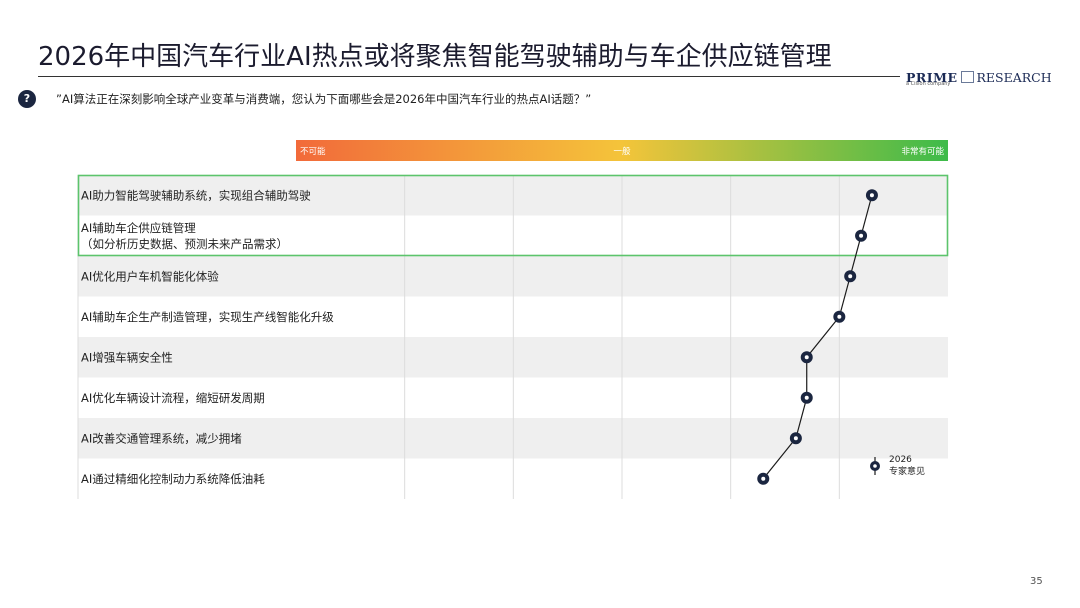  What do you see at coordinates (161, 438) in the screenshot?
I see `category-label: AI改善交通管理系统，减少拥堵` at bounding box center [161, 438].